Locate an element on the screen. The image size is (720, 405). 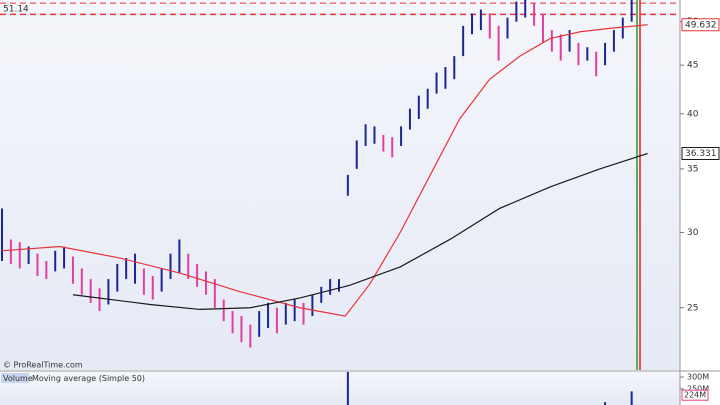
y-tick-label: 30 is located at coordinates (693, 233).